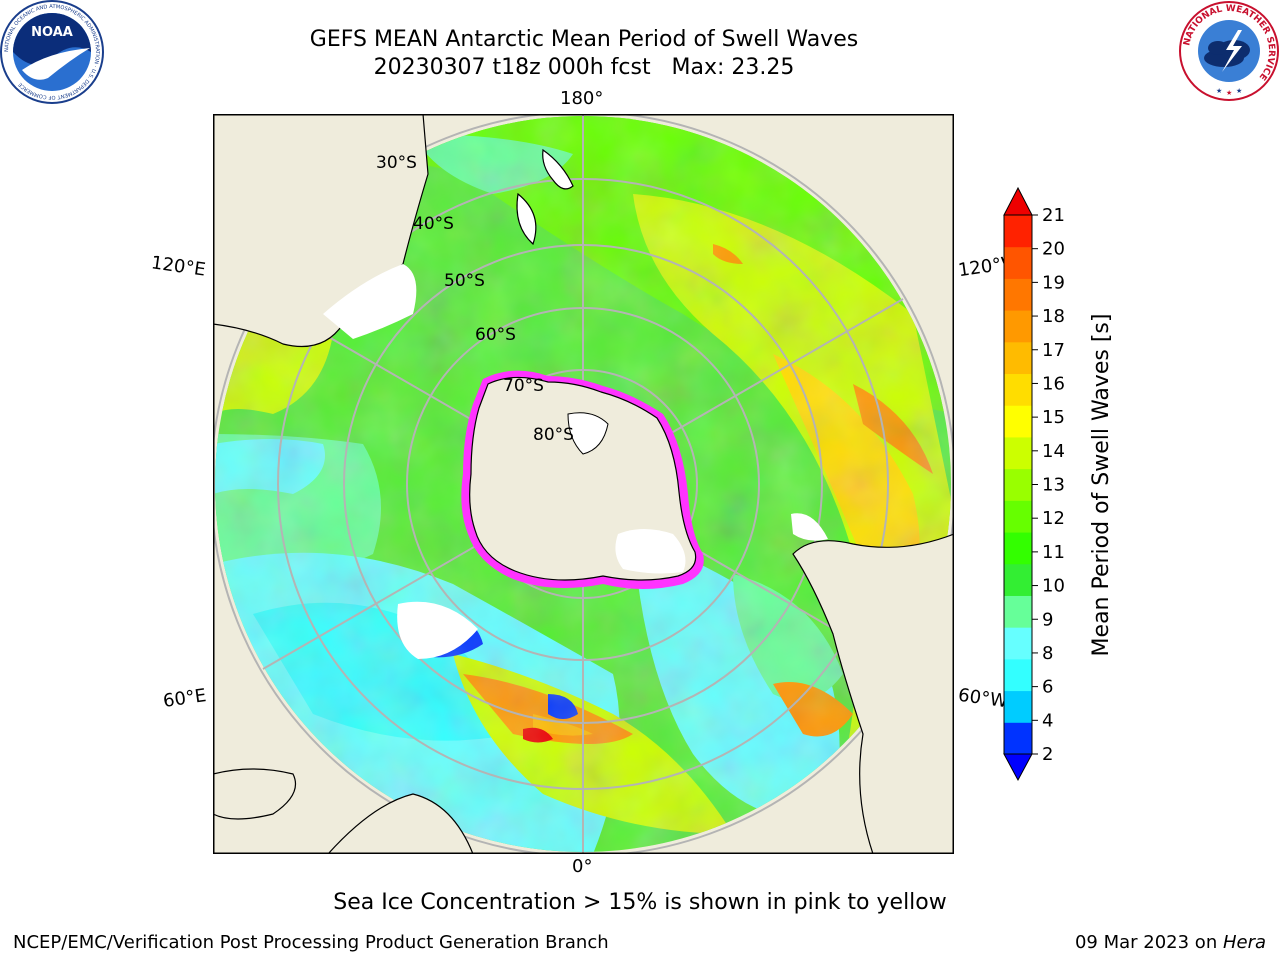 The width and height of the screenshot is (1280, 960). I want to click on colorbar-tick-label: 12, so click(1053, 518).